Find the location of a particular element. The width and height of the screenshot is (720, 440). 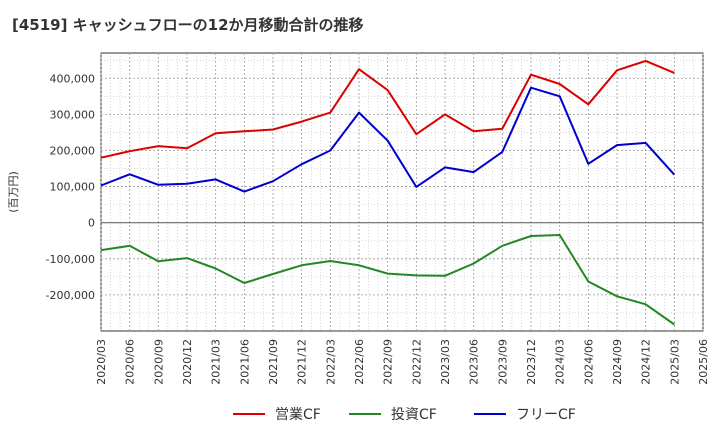

x-tick-label: 2025/03 is located at coordinates (674, 362).